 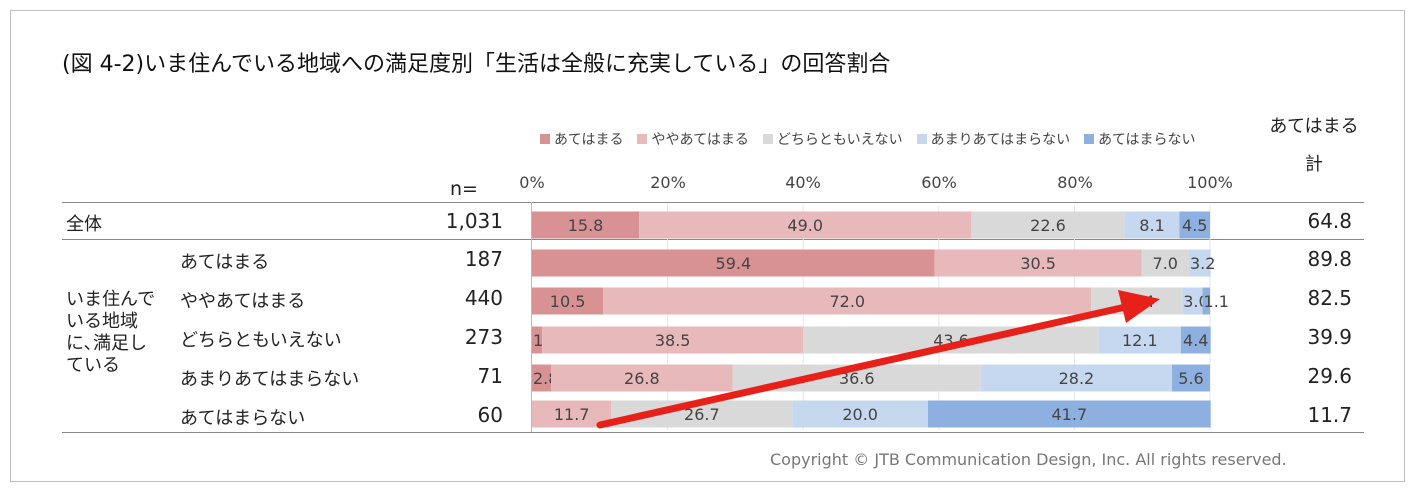 I want to click on data-label: 7.0, so click(x=1165, y=263).